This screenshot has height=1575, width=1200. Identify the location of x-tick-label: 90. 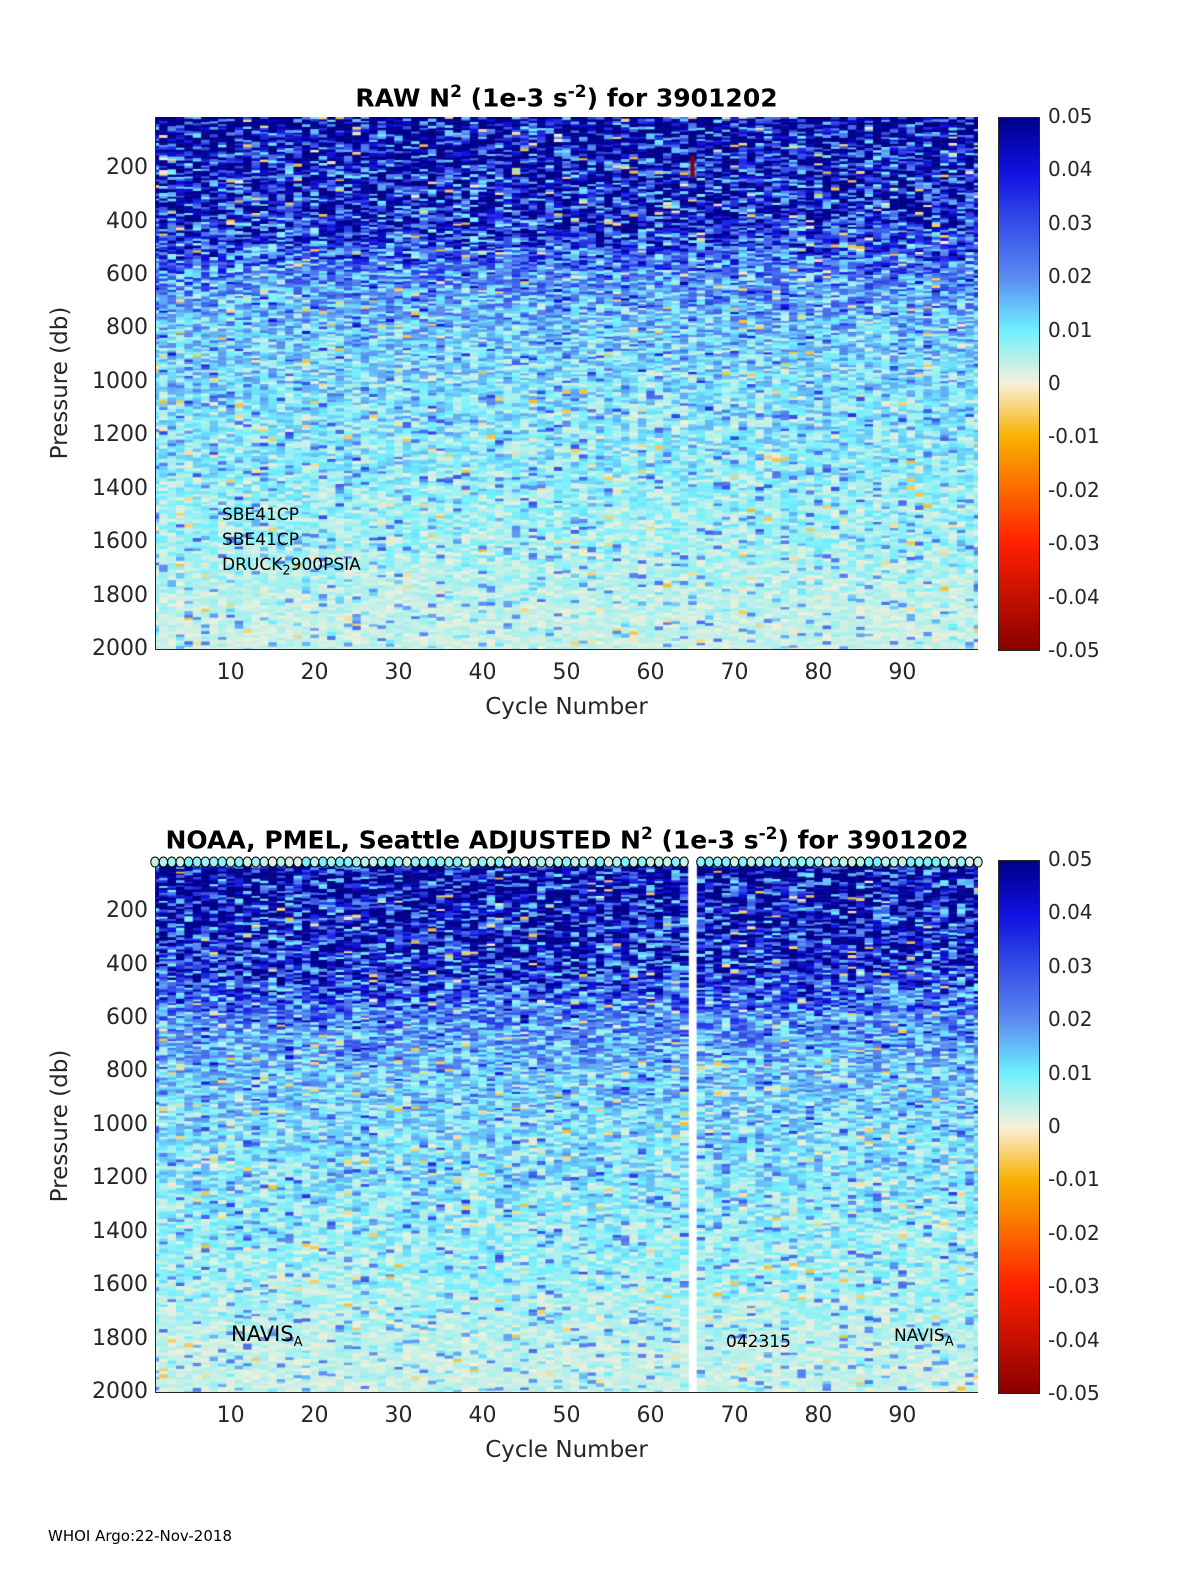
(902, 672).